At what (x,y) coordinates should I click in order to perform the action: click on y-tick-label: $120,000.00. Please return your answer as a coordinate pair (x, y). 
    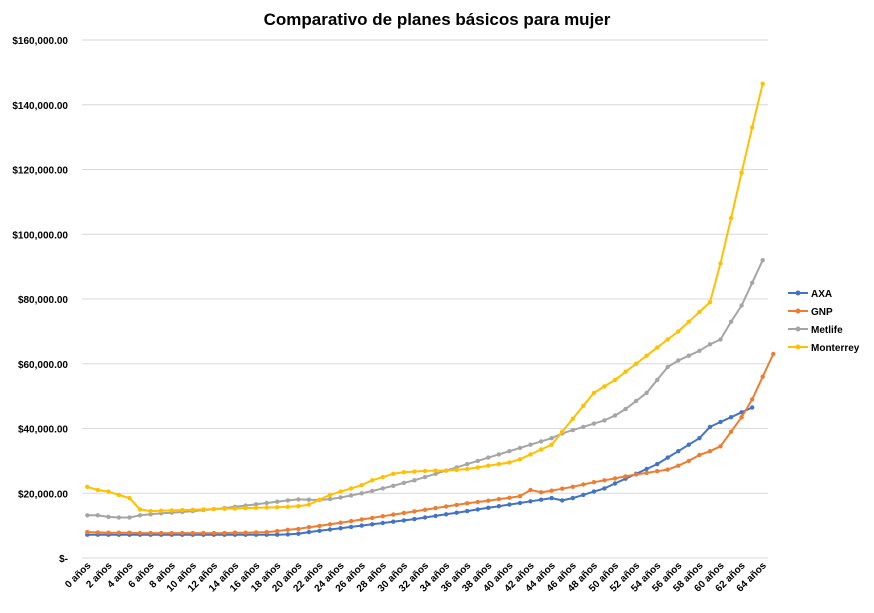
    Looking at the image, I should click on (40, 171).